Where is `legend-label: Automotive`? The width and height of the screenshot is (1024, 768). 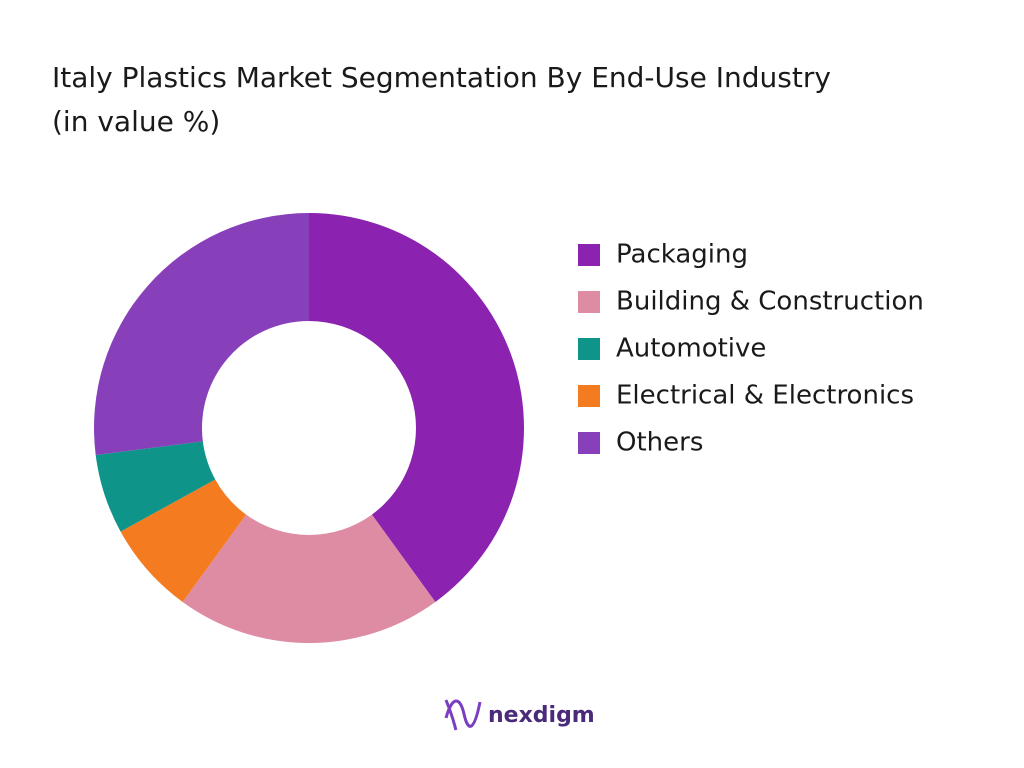
legend-label: Automotive is located at coordinates (691, 349).